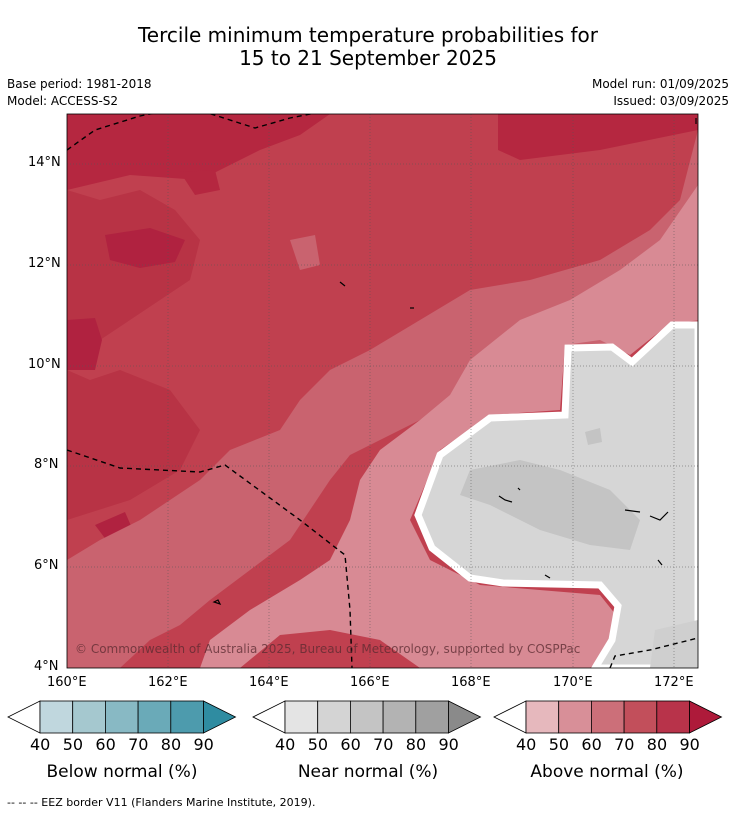 The width and height of the screenshot is (736, 816). What do you see at coordinates (370, 682) in the screenshot?
I see `lon-tick: 166°E` at bounding box center [370, 682].